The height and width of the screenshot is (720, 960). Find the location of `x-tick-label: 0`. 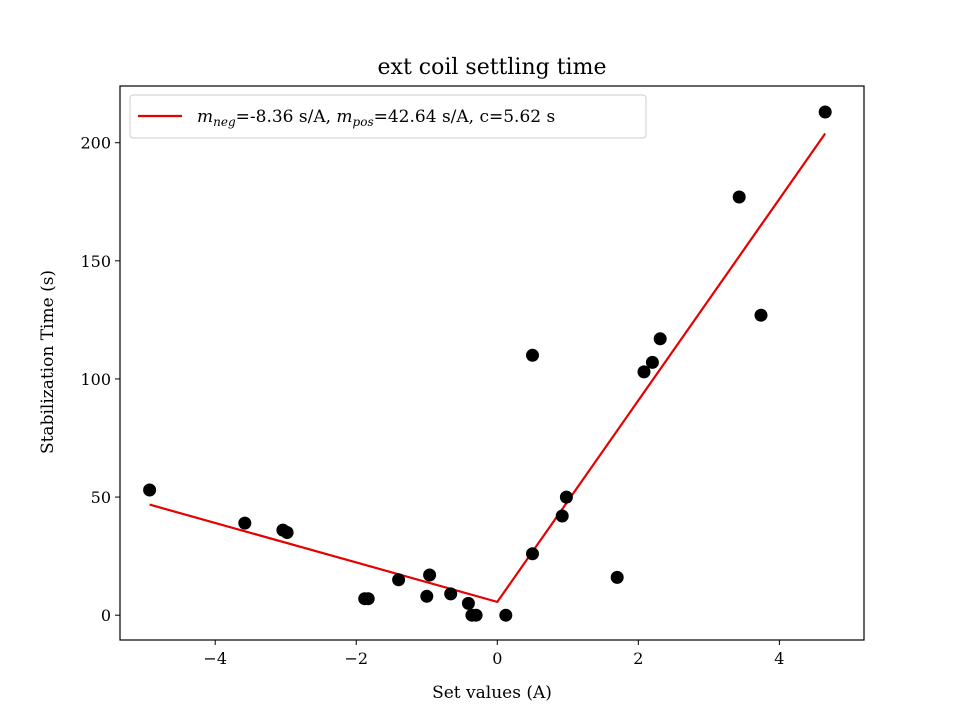

x-tick-label: 0 is located at coordinates (497, 658).